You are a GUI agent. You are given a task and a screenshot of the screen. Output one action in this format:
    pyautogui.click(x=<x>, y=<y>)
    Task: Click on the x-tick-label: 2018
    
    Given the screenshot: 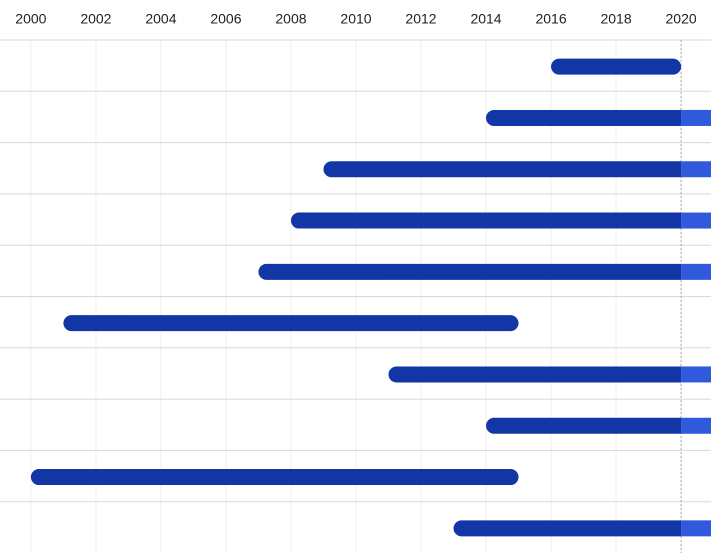 What is the action you would take?
    pyautogui.click(x=615, y=19)
    